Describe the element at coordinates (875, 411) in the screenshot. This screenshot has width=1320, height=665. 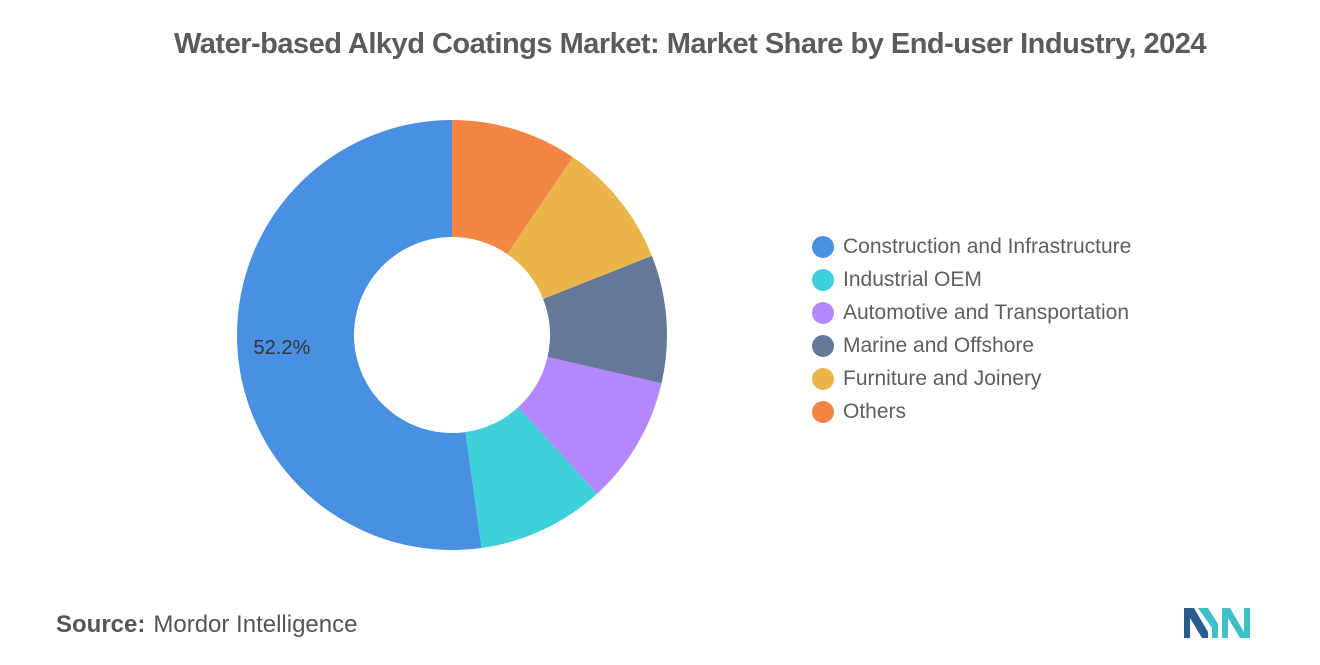
I see `legend-label: Others` at that location.